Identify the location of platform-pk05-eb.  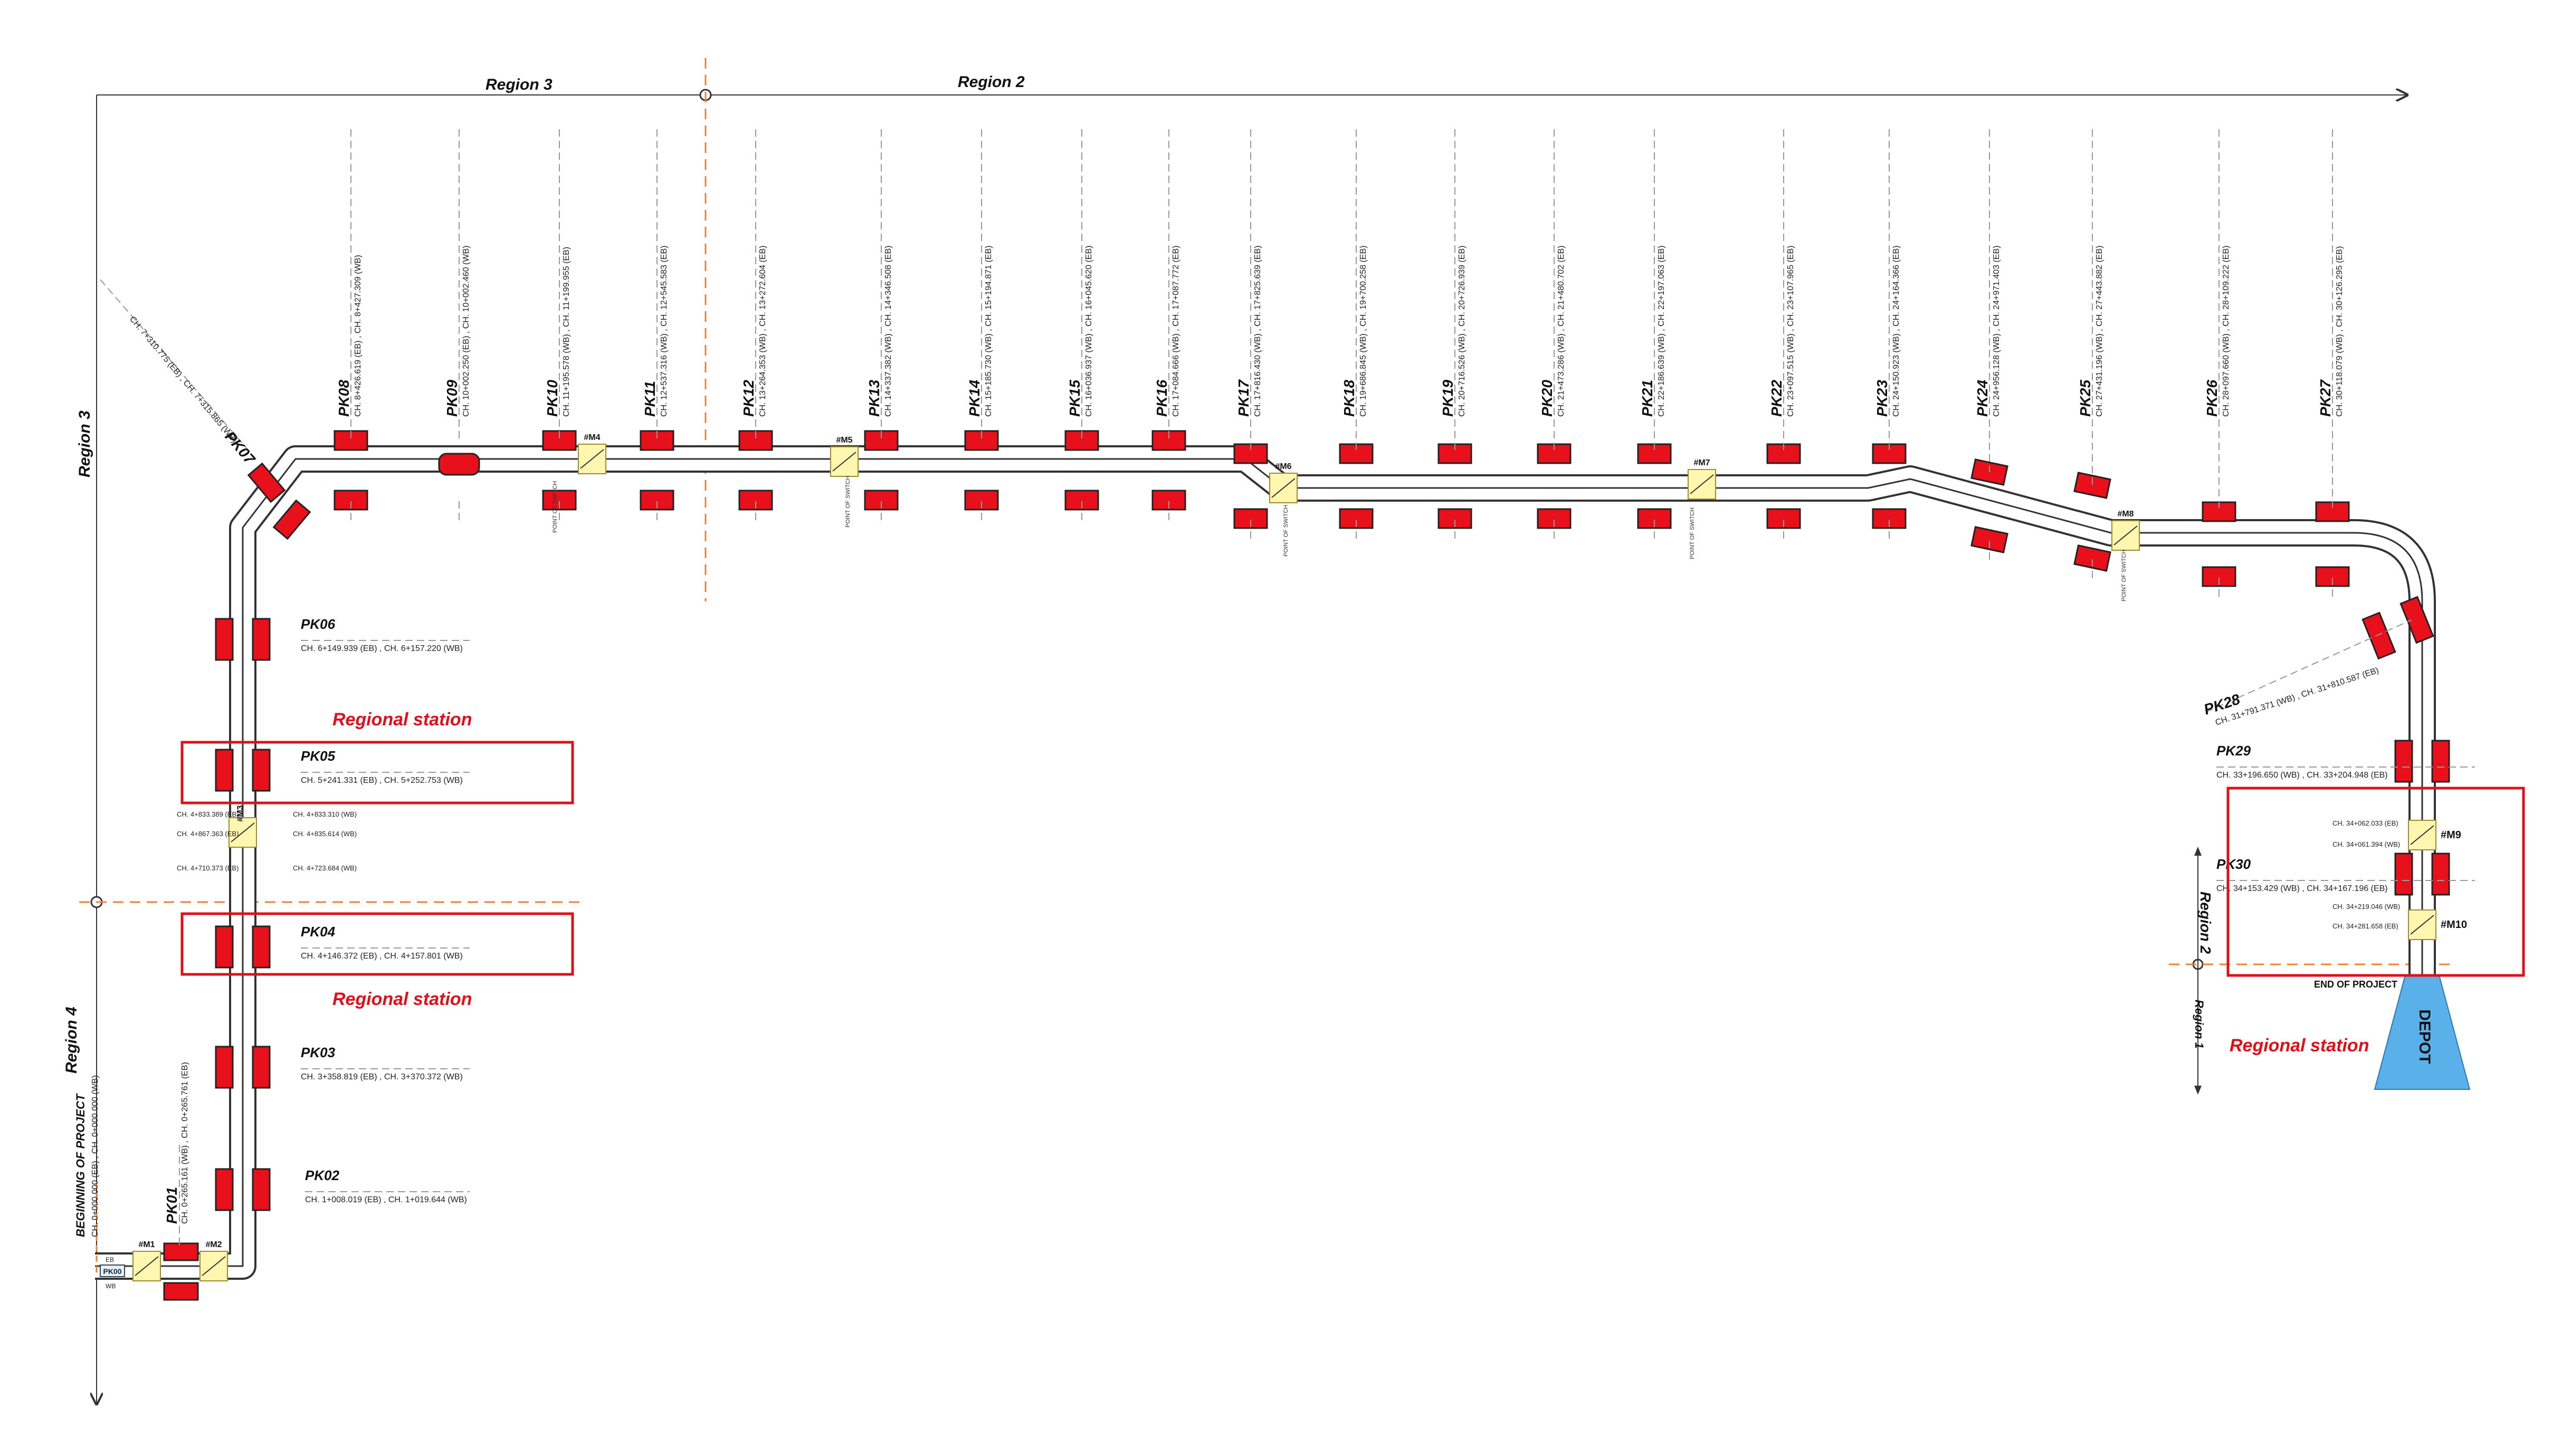
(224, 770).